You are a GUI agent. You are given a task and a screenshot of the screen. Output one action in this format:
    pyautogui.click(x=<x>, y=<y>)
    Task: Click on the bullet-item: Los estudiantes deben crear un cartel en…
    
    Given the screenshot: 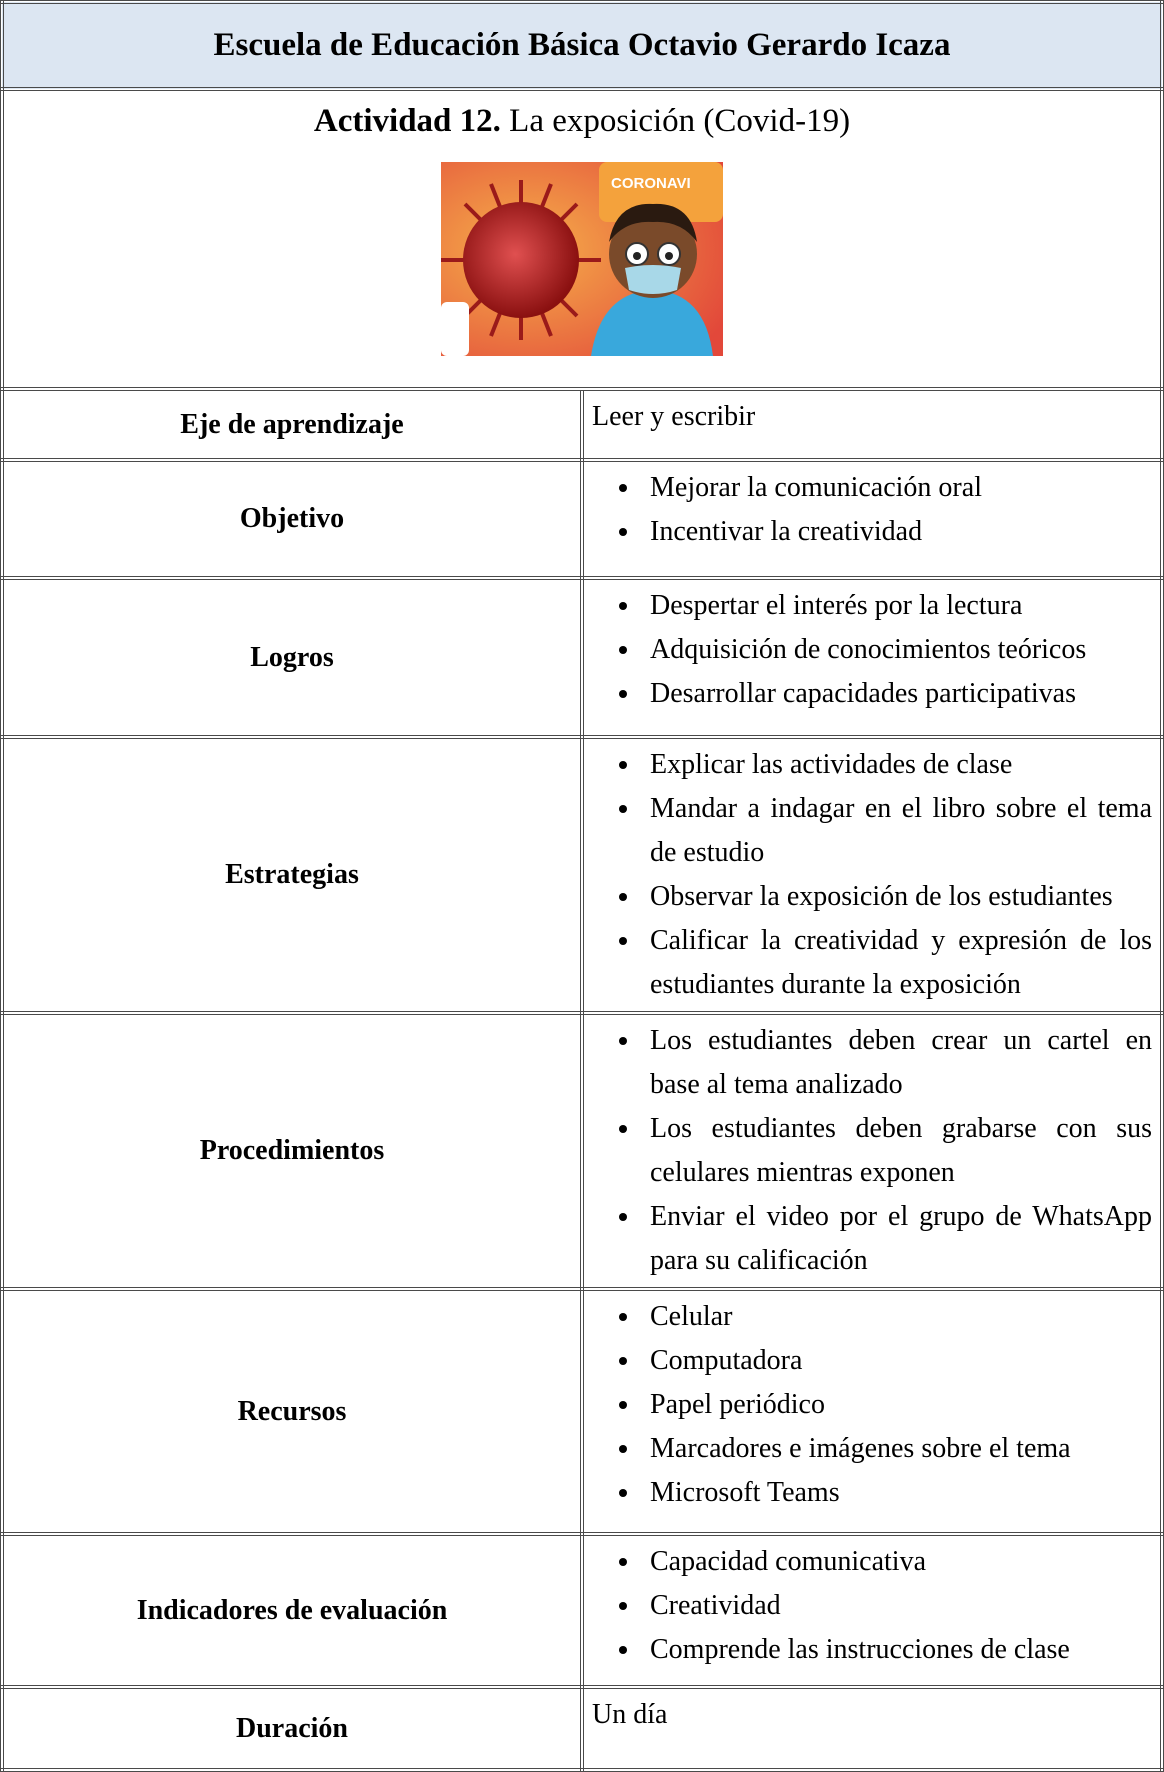 What is the action you would take?
    pyautogui.click(x=897, y=1063)
    